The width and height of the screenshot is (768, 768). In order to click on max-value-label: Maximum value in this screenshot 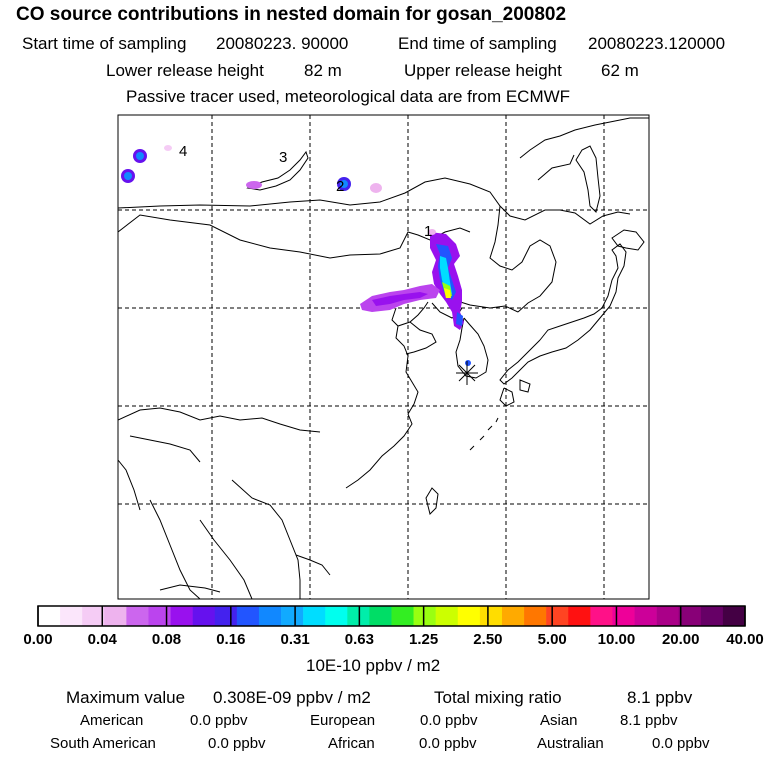, I will do `click(126, 697)`.